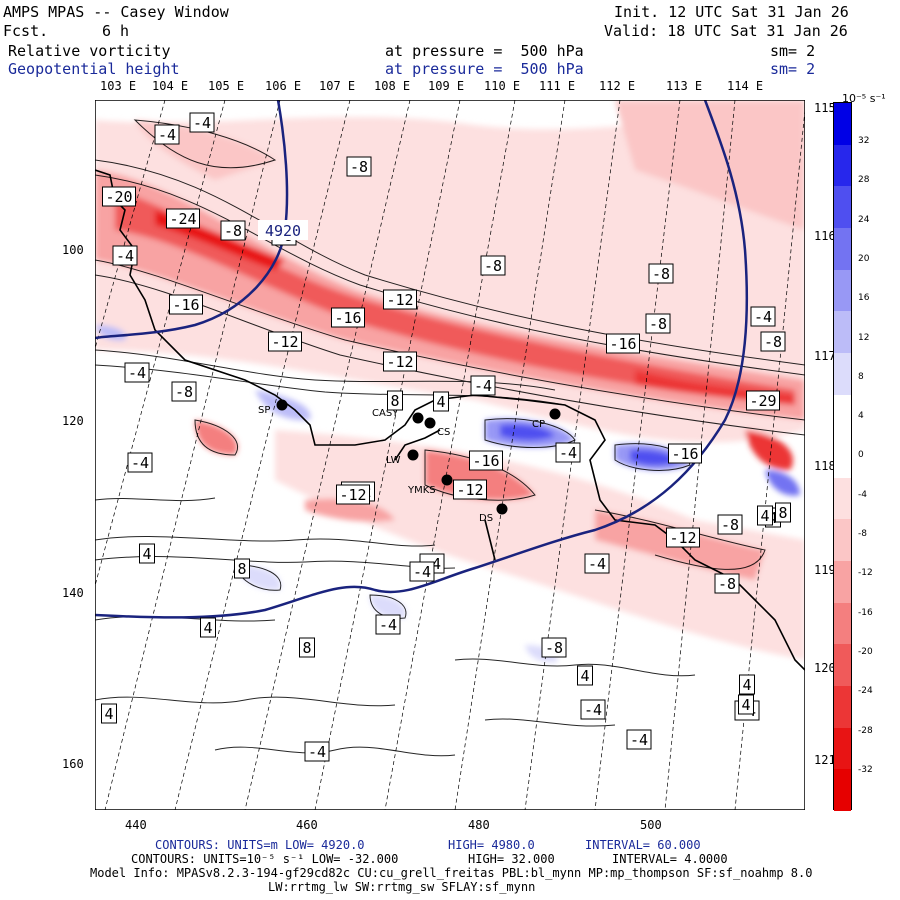 This screenshot has width=900, height=900. What do you see at coordinates (484, 51) in the screenshot?
I see `field1-level: at pressure = 500 hPa` at bounding box center [484, 51].